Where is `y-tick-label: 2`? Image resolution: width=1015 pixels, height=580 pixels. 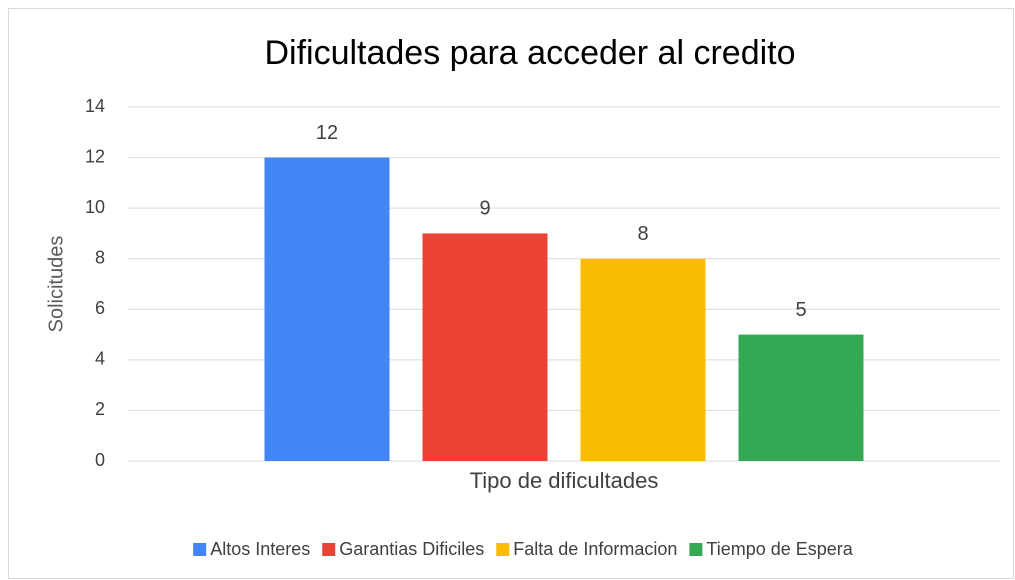 y-tick-label: 2 is located at coordinates (100, 409).